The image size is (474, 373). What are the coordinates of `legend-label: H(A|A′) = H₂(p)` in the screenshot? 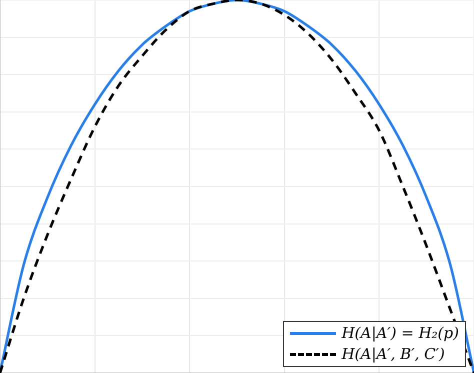 It's located at (400, 333).